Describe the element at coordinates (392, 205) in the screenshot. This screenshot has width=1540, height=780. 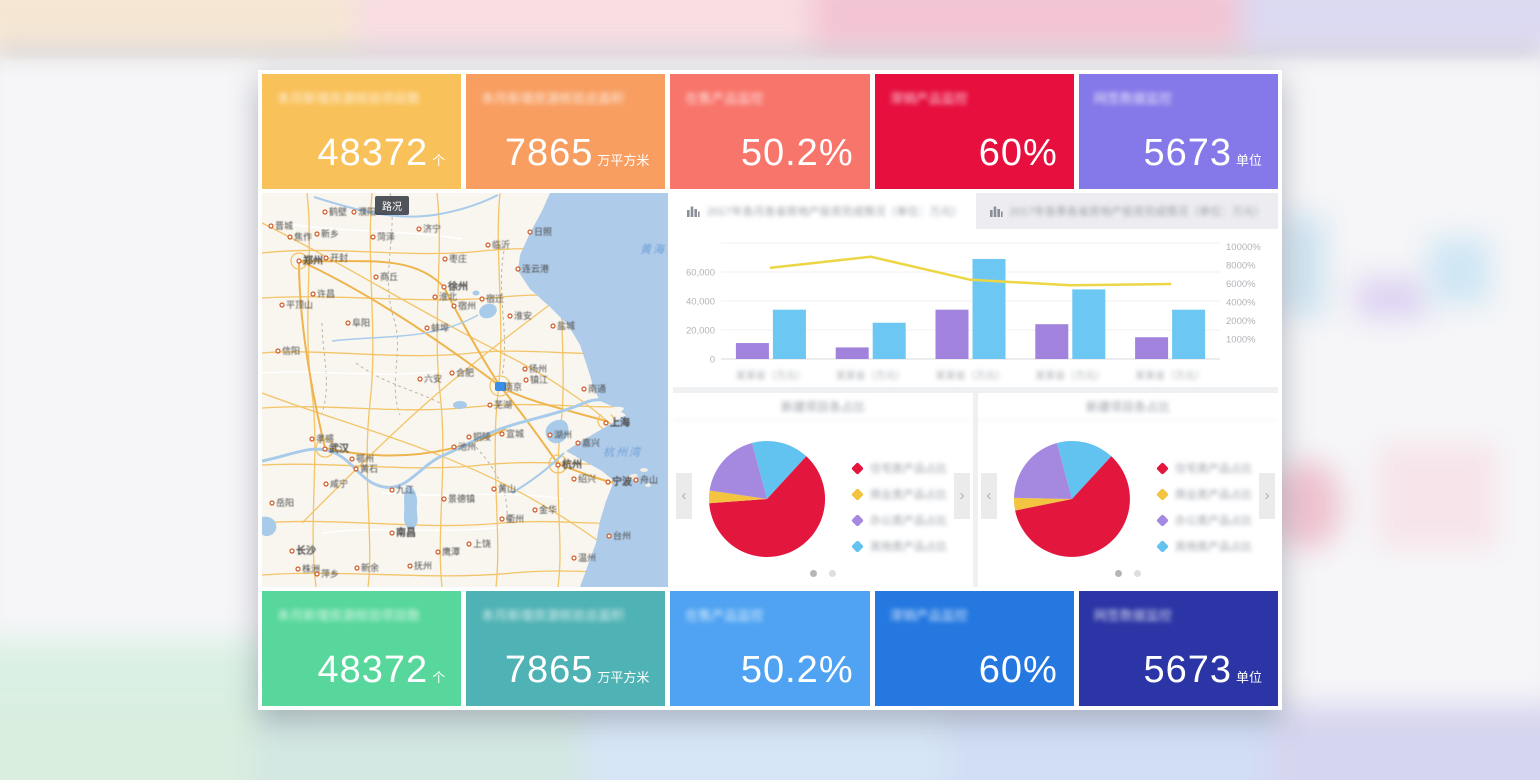
I see `traffic-button: 路况` at that location.